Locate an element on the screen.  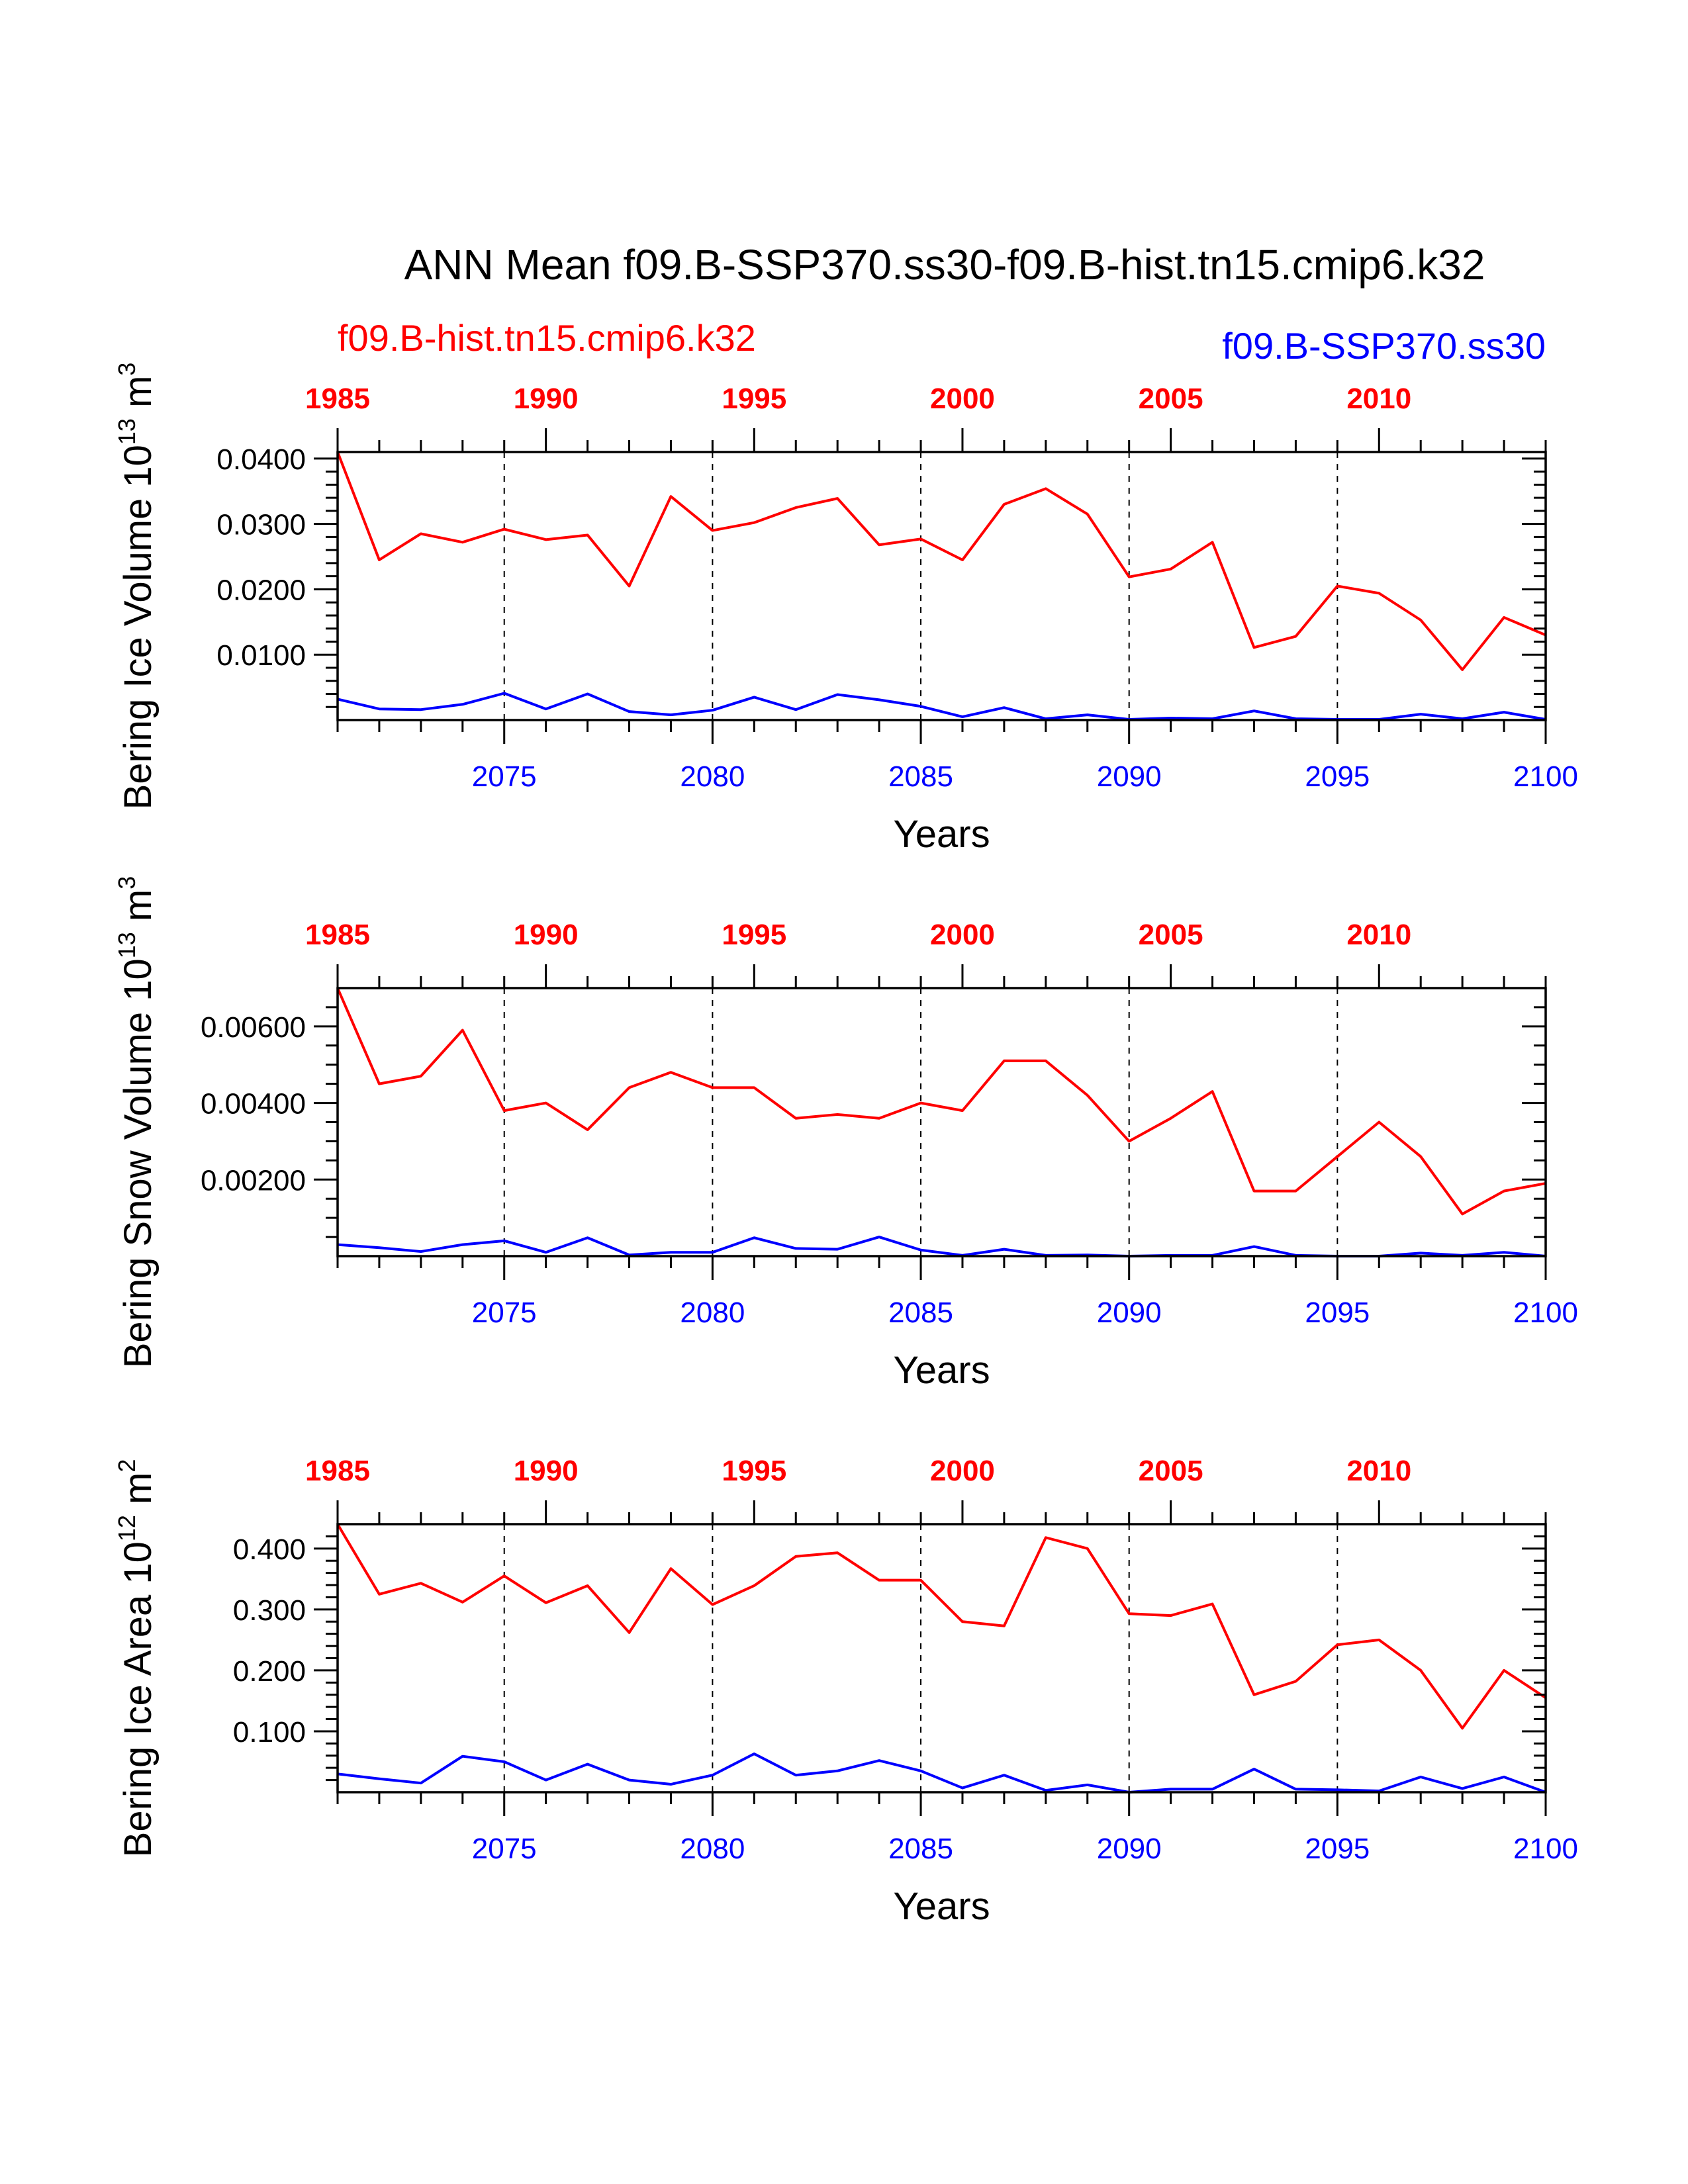
legend-label-hist: f09.B-hist.tn15.cmip6.k32 is located at coordinates (547, 338).